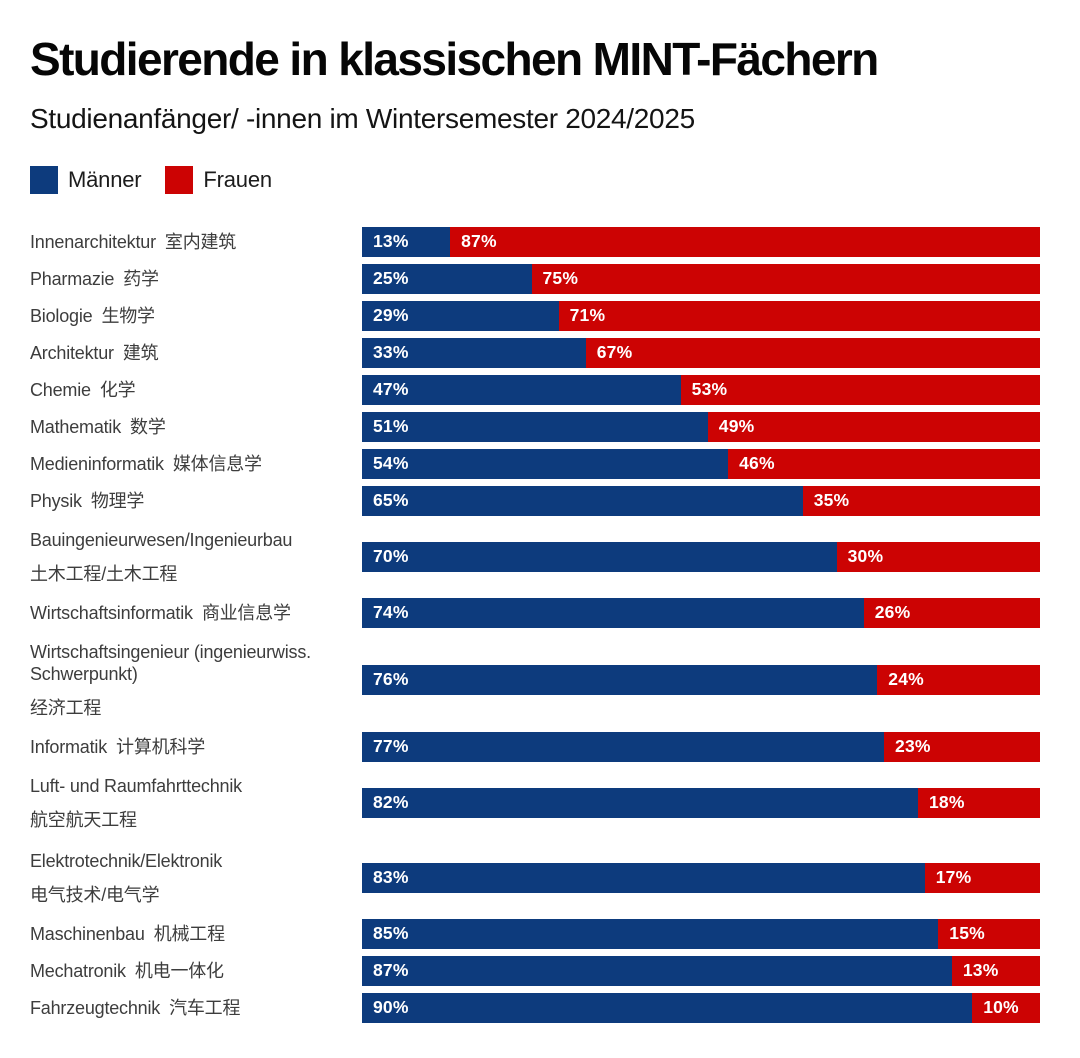 The image size is (1080, 1058). What do you see at coordinates (391, 463) in the screenshot?
I see `men-value-label: 54%` at bounding box center [391, 463].